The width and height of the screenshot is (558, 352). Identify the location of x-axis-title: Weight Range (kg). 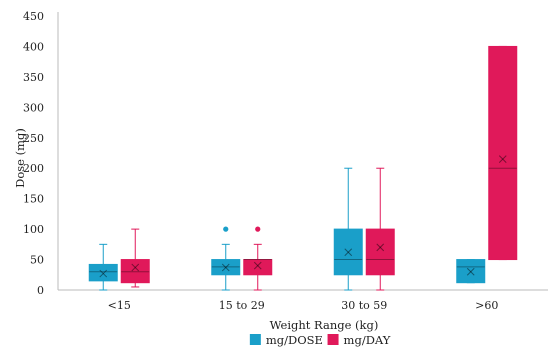
(324, 325).